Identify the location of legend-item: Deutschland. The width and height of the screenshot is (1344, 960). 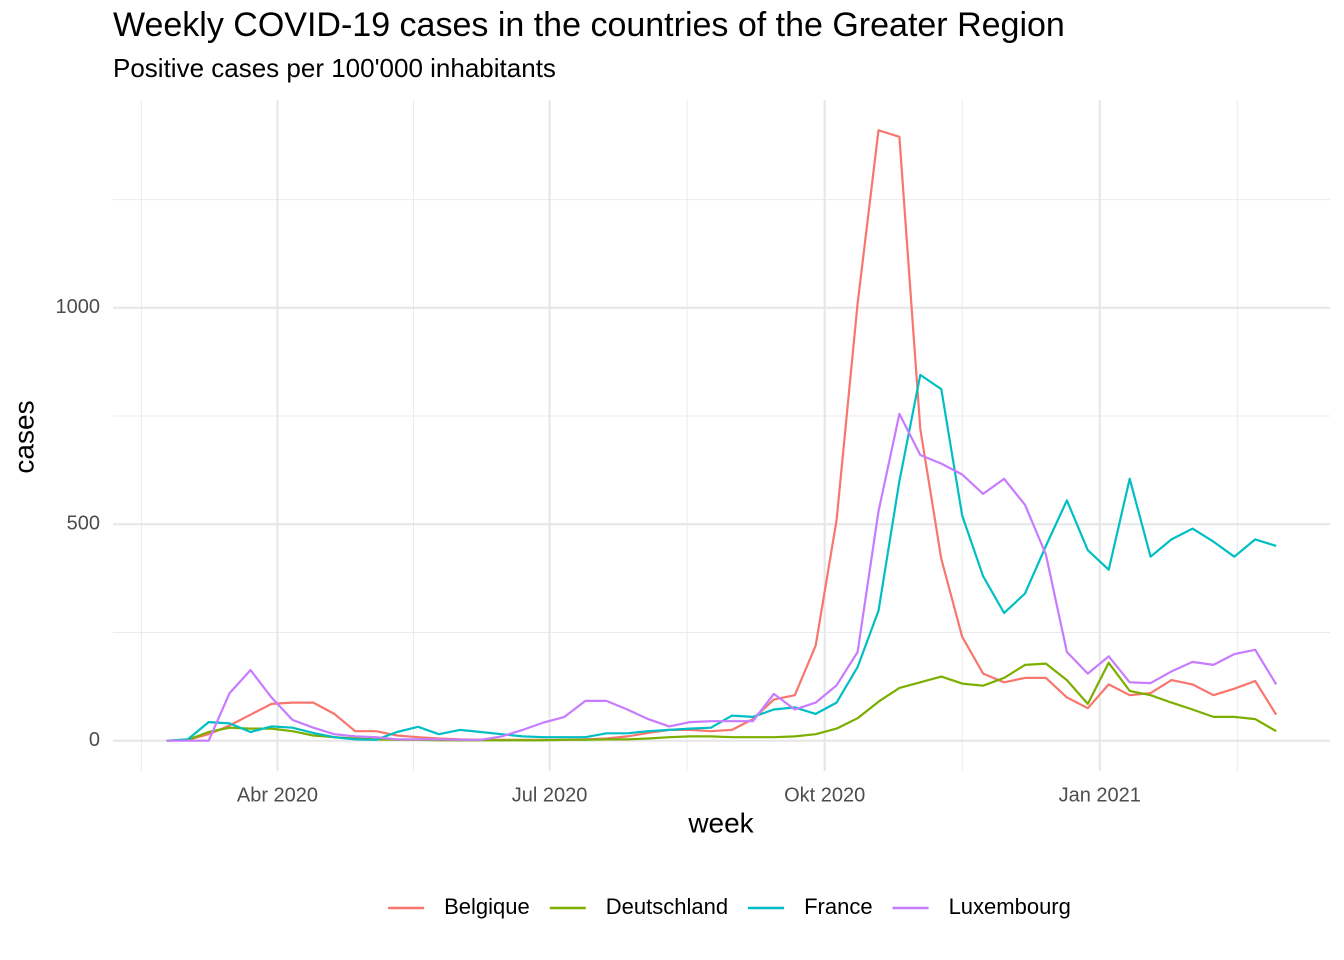
(638, 906).